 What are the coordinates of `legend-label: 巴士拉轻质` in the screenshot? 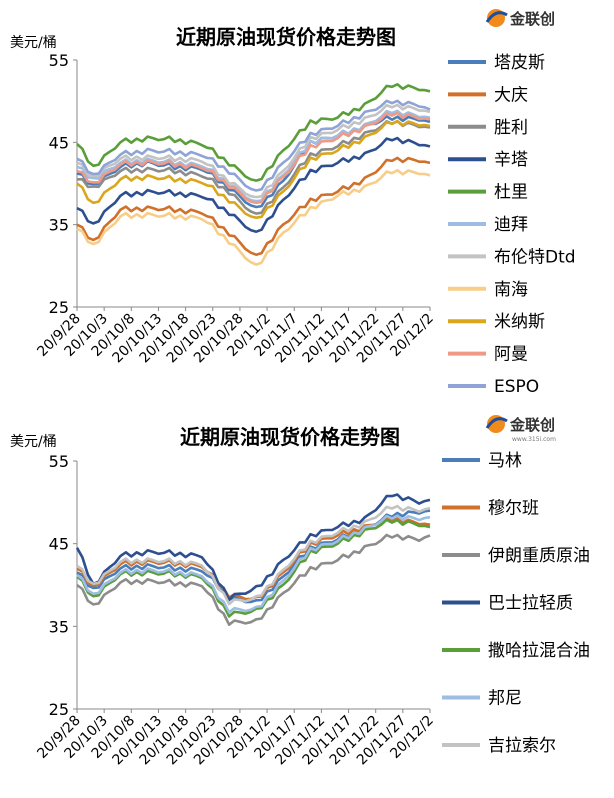 It's located at (530, 604).